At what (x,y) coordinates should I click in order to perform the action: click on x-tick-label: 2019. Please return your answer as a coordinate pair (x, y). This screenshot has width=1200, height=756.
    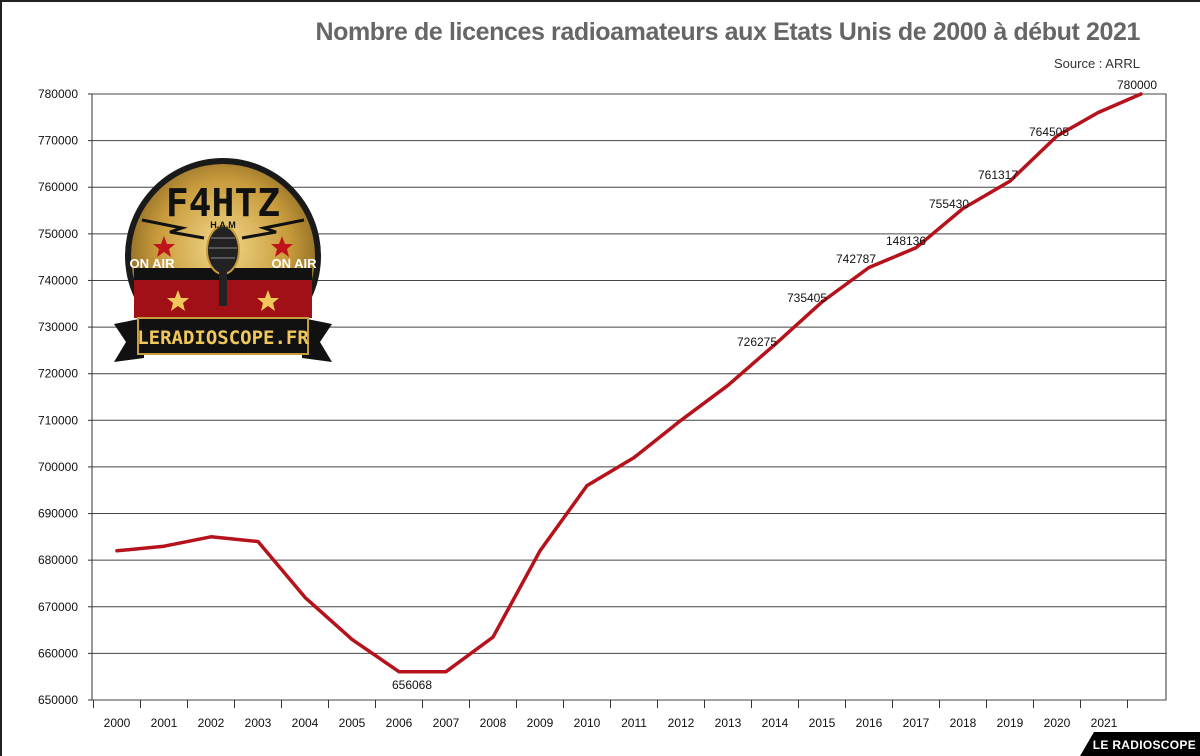
    Looking at the image, I should click on (1010, 723).